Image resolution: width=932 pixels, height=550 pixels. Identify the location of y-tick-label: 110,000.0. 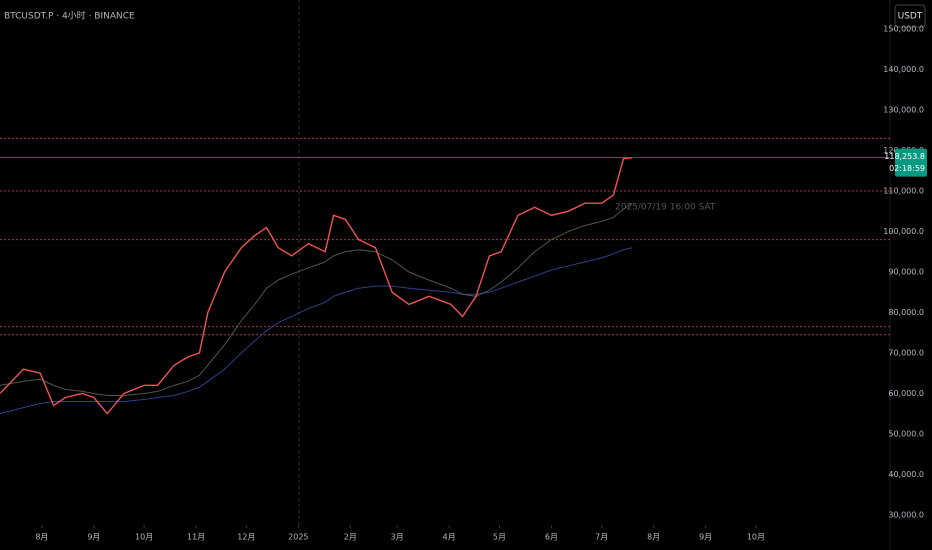
(903, 191).